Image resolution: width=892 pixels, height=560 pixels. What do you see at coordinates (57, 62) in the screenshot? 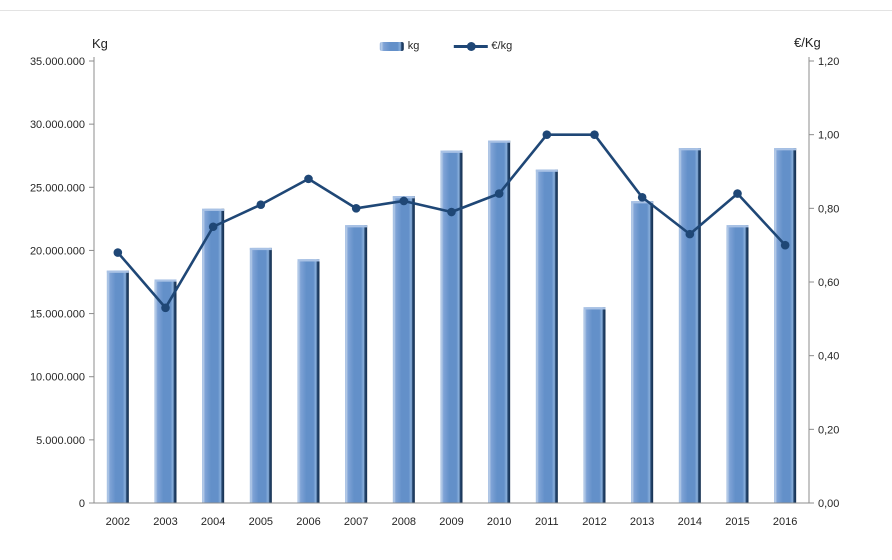
I see `y1-tick-label: 35.000.000` at bounding box center [57, 62].